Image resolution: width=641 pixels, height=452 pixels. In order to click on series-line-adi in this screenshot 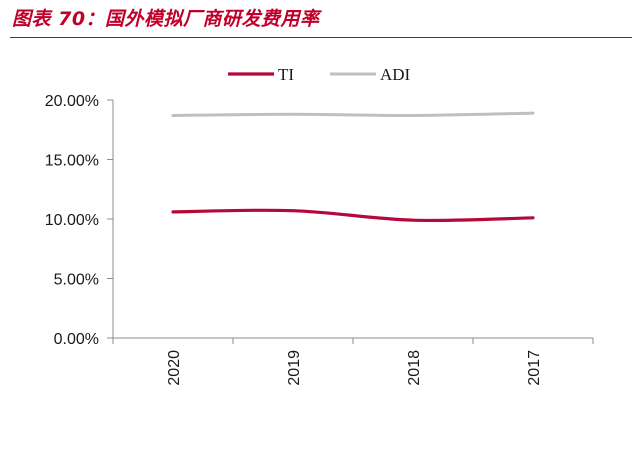, I will do `click(353, 114)`.